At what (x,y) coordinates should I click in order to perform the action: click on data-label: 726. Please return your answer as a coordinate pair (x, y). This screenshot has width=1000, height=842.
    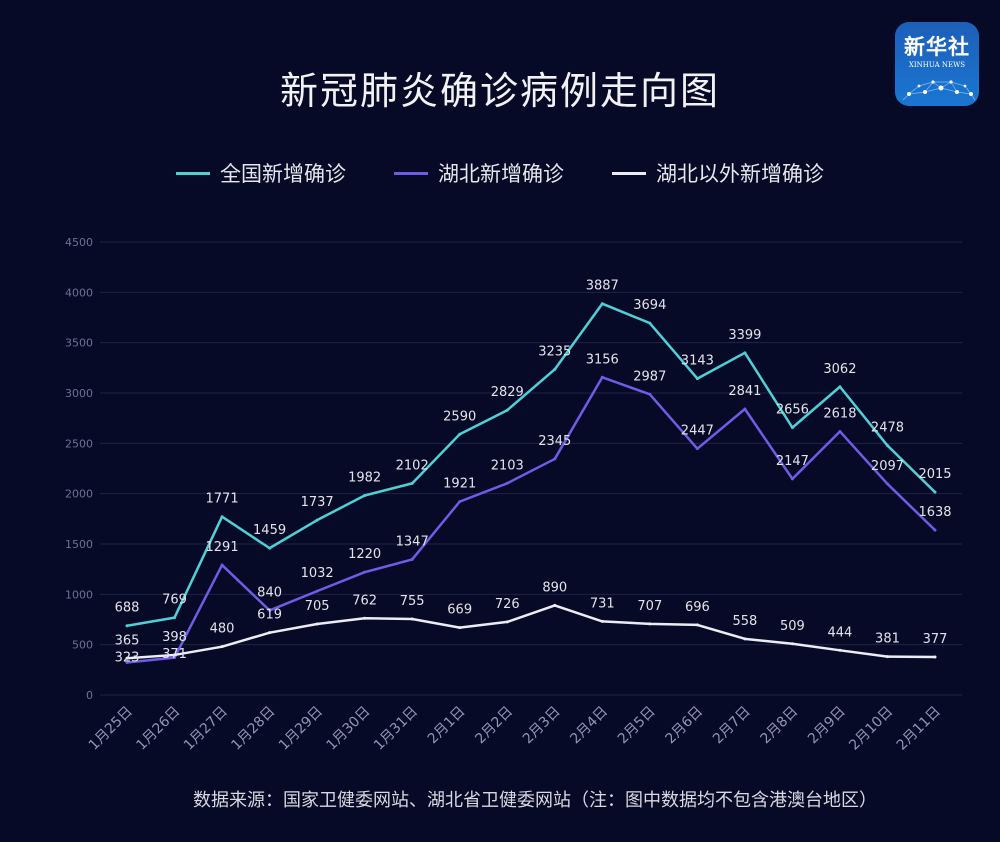
    Looking at the image, I should click on (507, 604).